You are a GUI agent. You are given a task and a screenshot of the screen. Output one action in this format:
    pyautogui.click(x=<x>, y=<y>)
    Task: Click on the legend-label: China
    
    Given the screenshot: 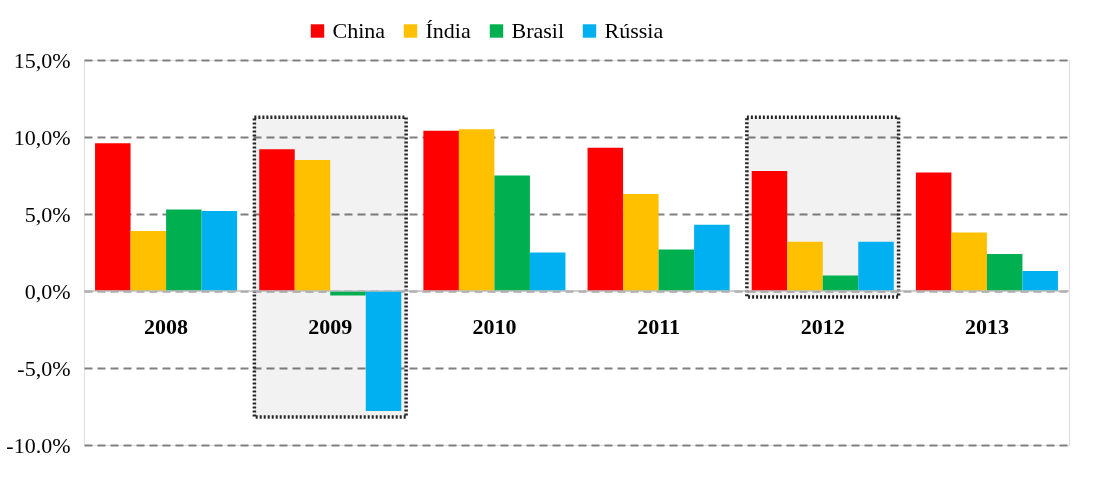 What is the action you would take?
    pyautogui.click(x=359, y=30)
    